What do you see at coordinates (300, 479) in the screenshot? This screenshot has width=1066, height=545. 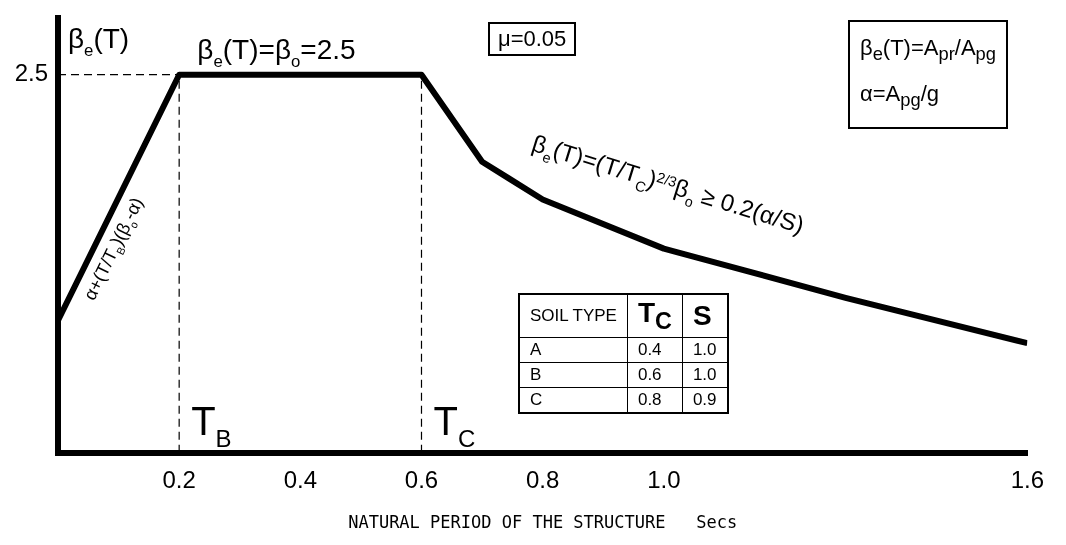 I see `x-tick-label: 0.4` at bounding box center [300, 479].